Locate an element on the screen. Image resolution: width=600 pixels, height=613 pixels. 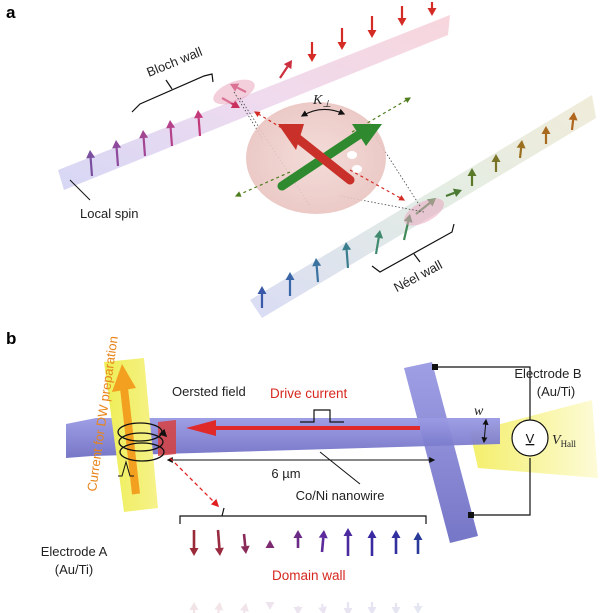
oersted-coil is located at coordinates (142, 442).